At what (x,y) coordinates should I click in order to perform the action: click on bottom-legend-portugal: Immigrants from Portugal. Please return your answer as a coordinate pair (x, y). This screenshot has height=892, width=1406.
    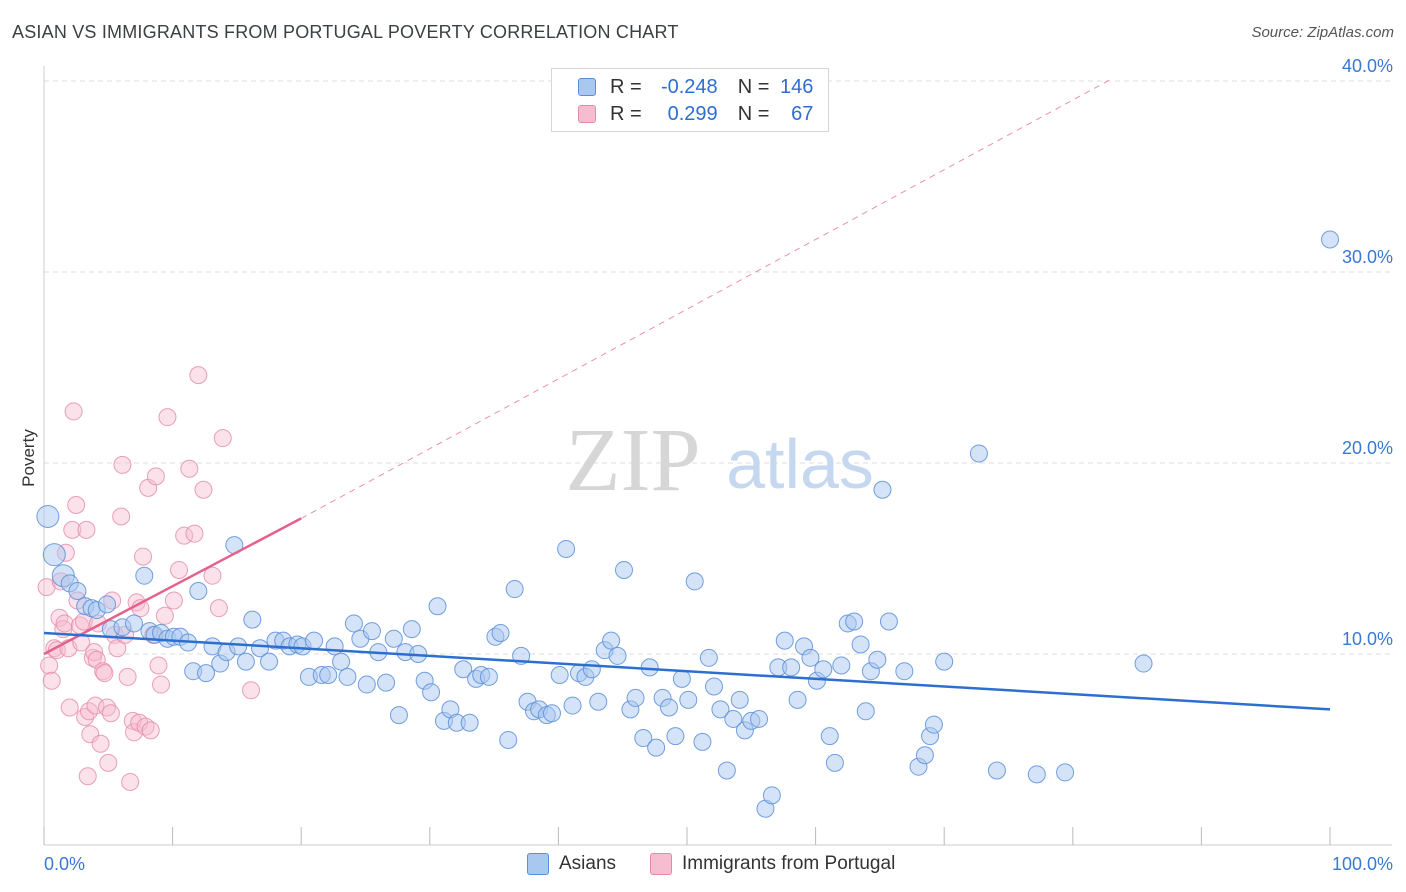
    Looking at the image, I should click on (772, 864).